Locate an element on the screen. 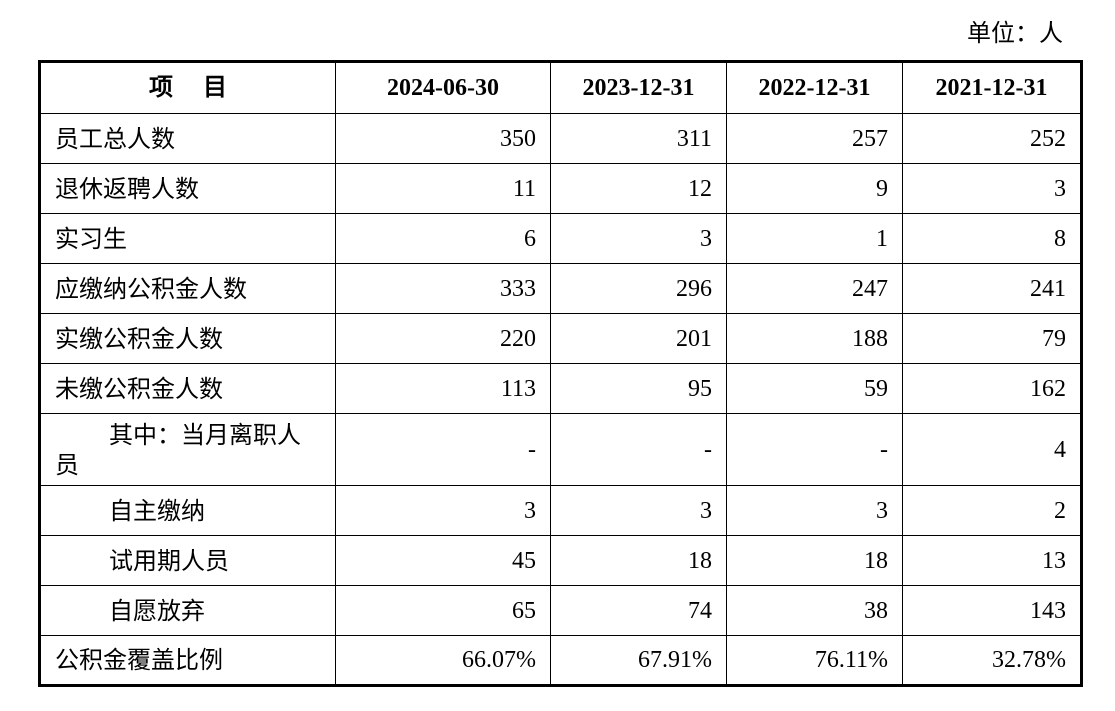  table-row: 公积金覆盖比例 66.07% 67.91% 76.11% 32.78% is located at coordinates (560, 660).